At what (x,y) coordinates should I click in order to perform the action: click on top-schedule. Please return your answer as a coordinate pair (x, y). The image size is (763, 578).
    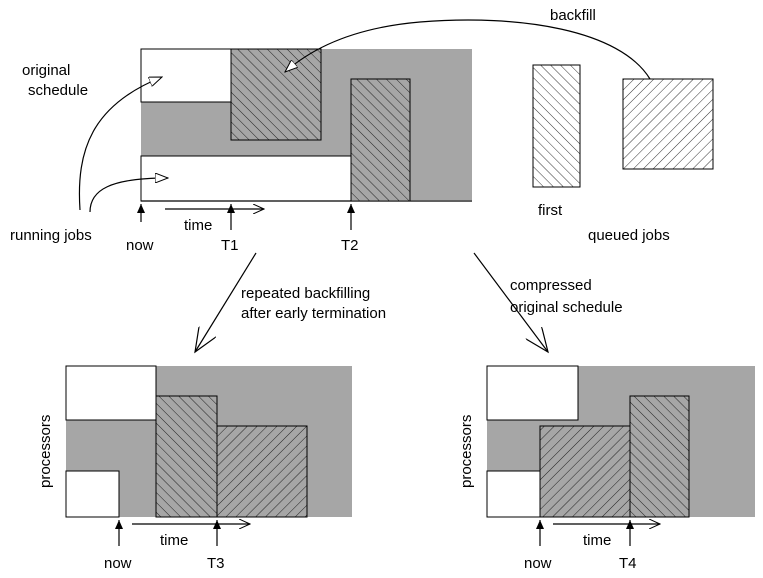
    Looking at the image, I should click on (306, 125).